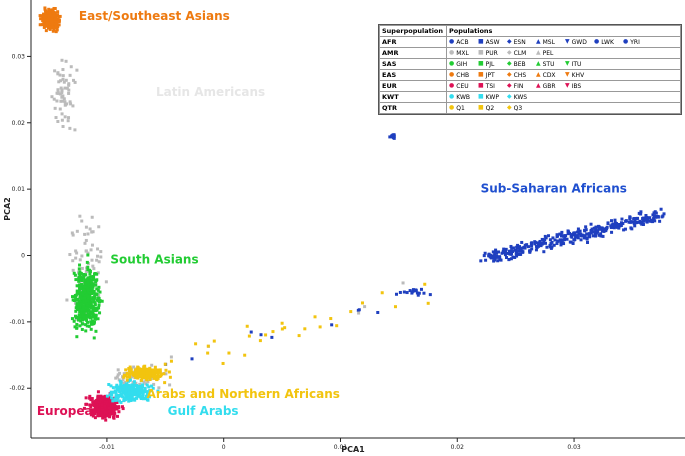  Describe the element at coordinates (462, 64) in the screenshot. I see `legend-entry-label: GIH` at that location.